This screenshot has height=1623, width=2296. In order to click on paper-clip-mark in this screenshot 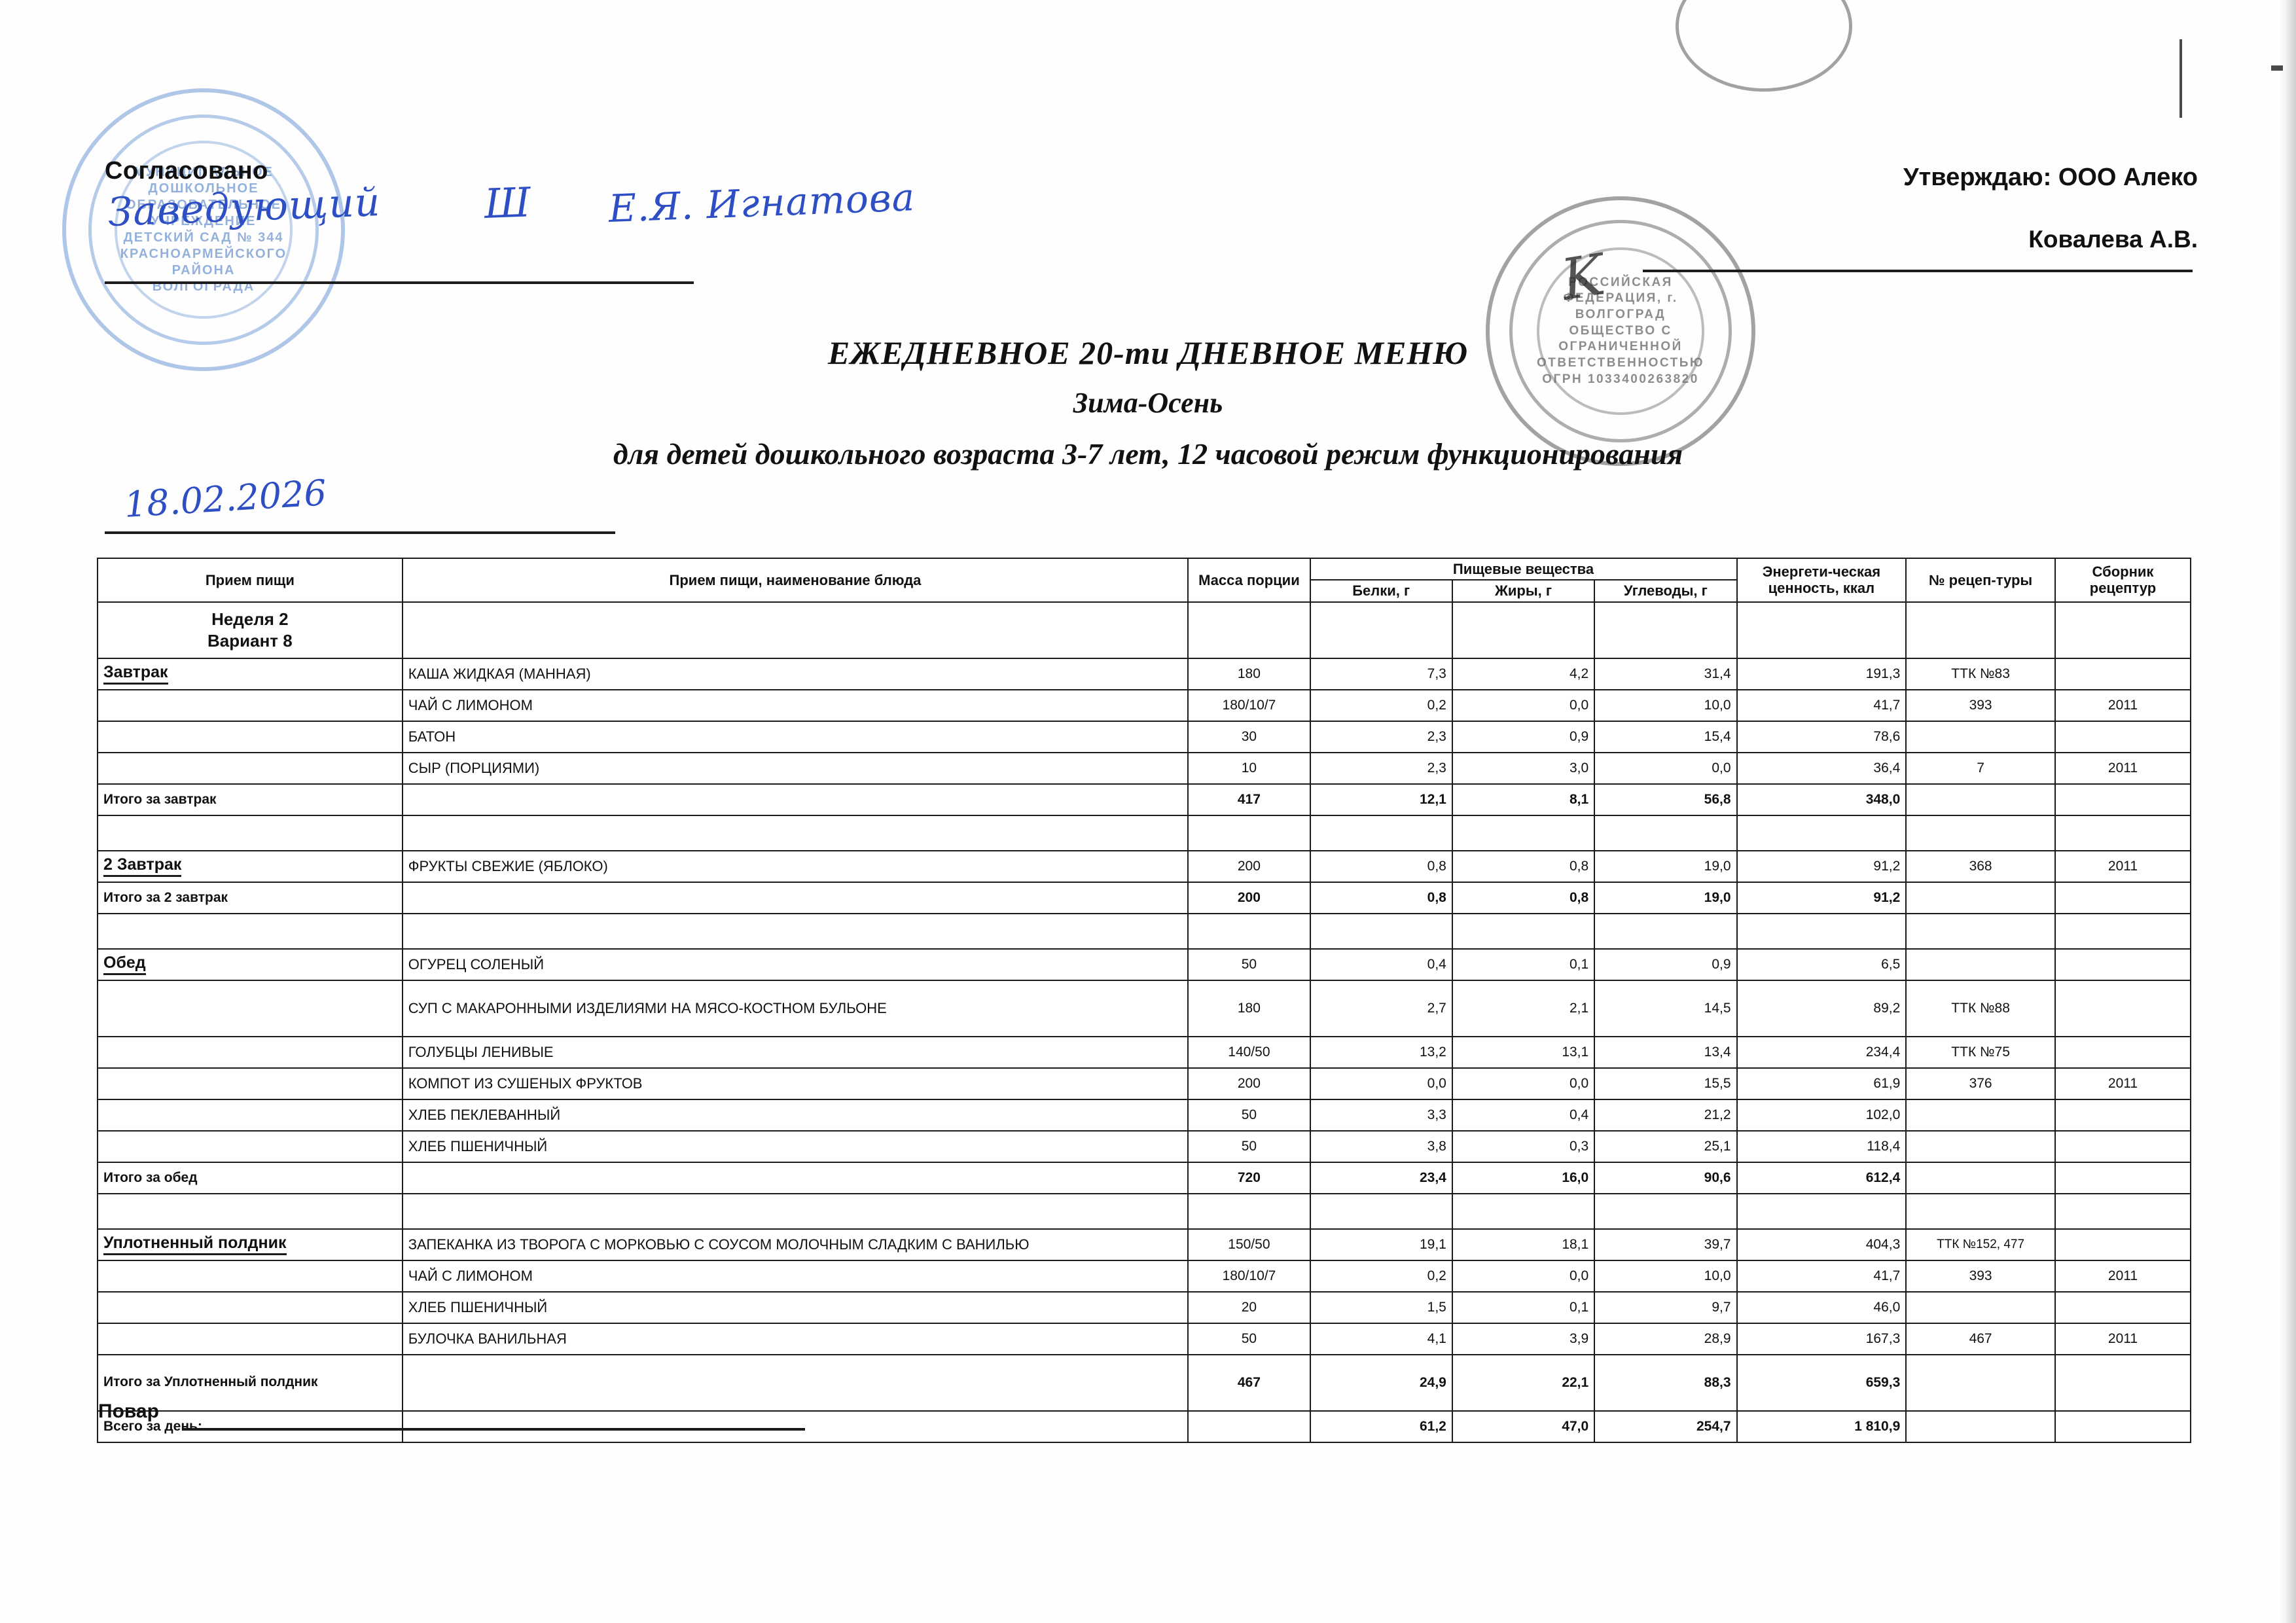, I will do `click(1764, 46)`.